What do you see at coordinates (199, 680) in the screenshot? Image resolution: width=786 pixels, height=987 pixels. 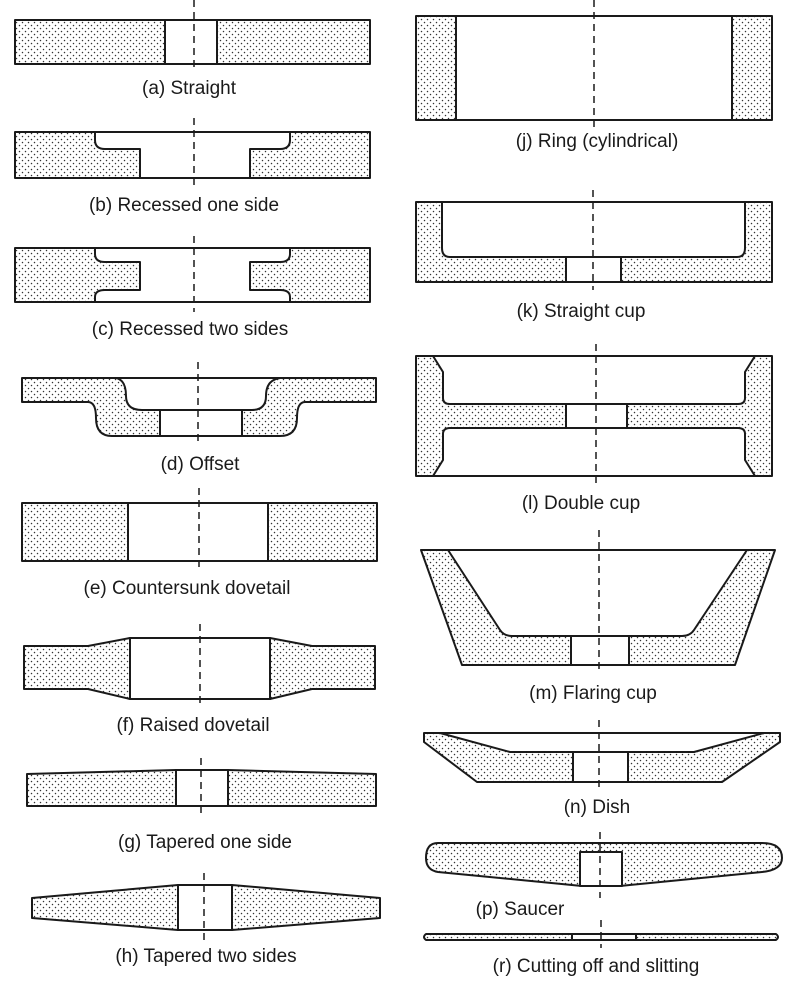 I see `wheel-raised-dovetail: (f) Raised dovetail` at bounding box center [199, 680].